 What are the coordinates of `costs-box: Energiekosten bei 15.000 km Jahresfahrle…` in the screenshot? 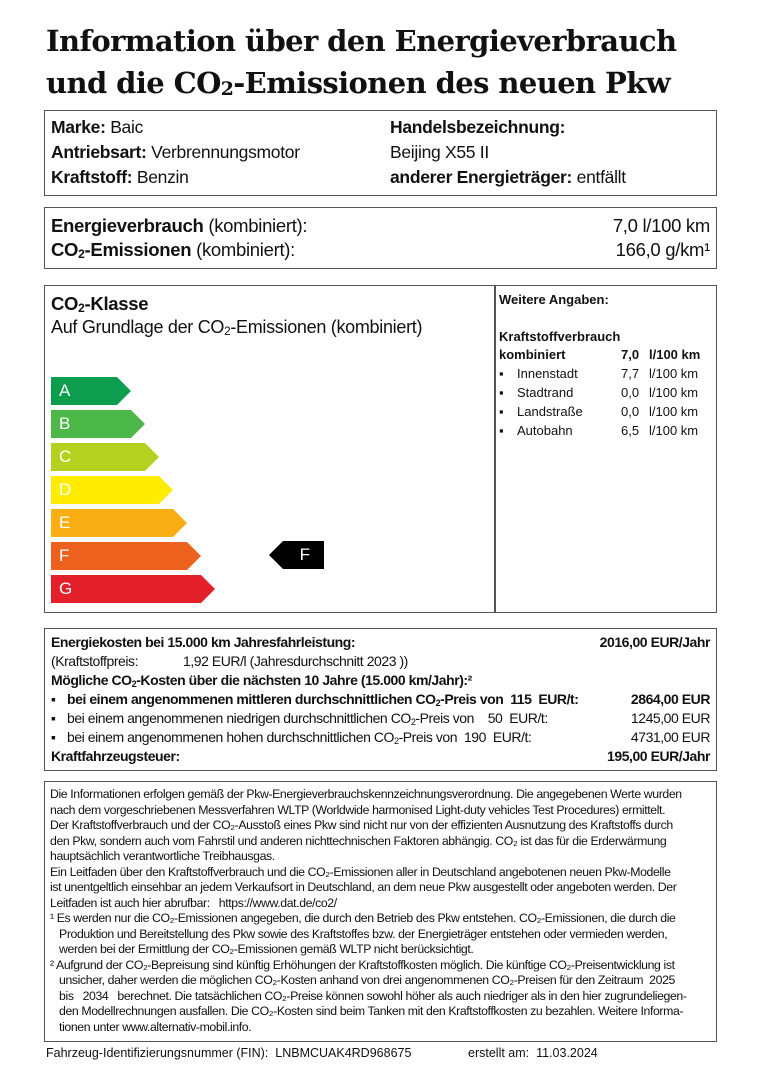 It's located at (380, 699).